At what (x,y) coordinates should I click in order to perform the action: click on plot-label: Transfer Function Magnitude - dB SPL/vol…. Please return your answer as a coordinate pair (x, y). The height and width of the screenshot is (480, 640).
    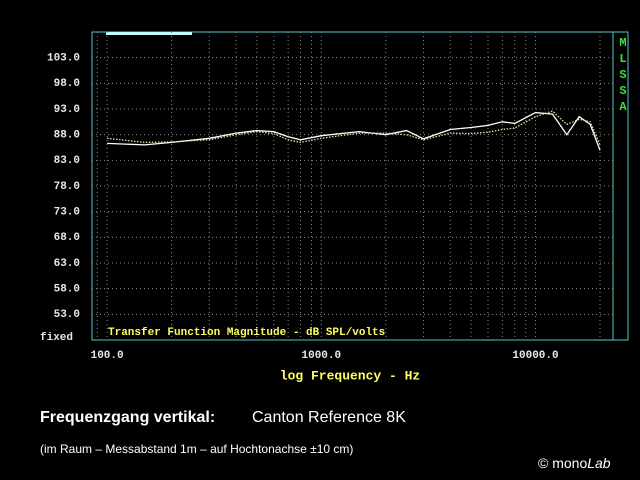
    Looking at the image, I should click on (246, 333).